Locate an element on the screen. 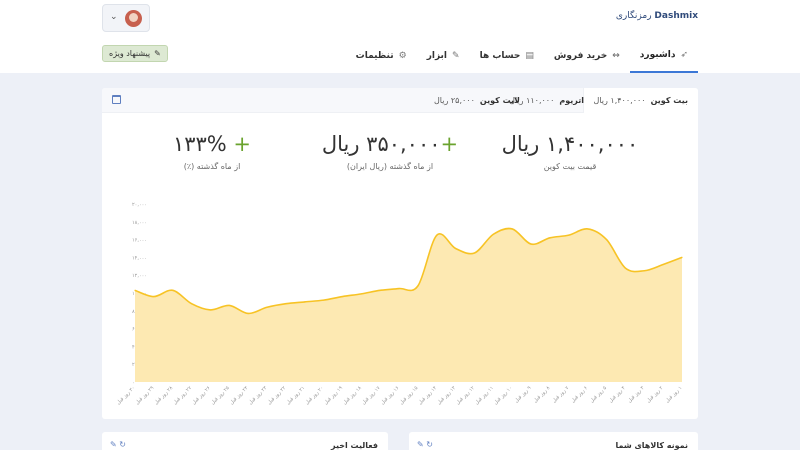  chevron-down-icon: ⌄ is located at coordinates (114, 17).